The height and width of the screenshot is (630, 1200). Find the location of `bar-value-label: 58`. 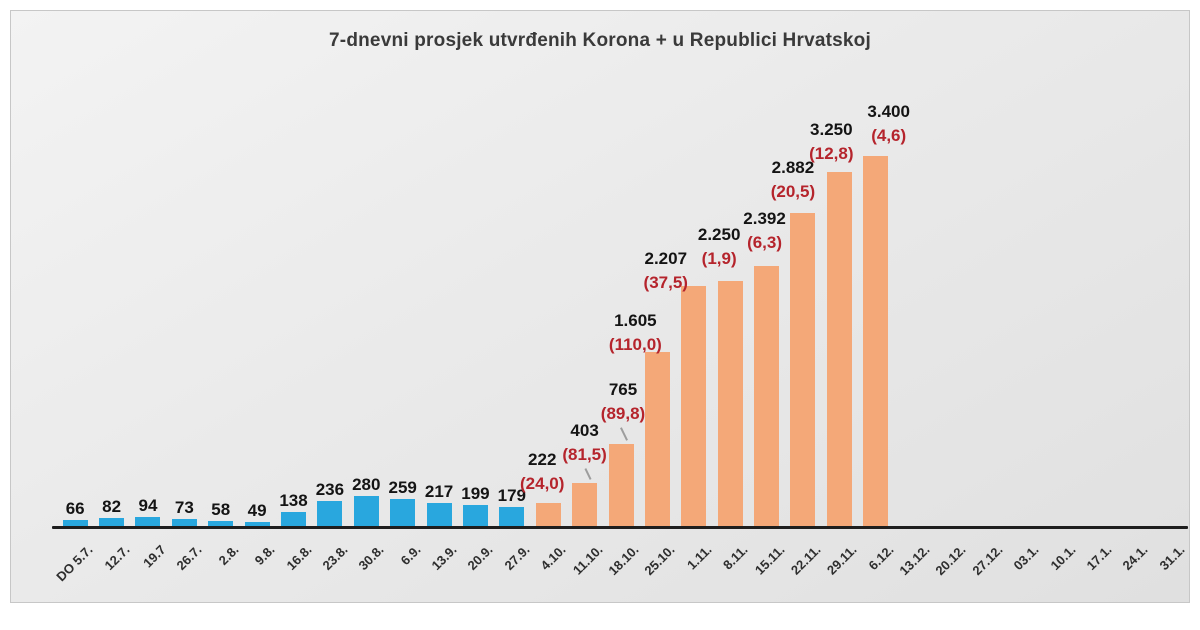

bar-value-label: 58 is located at coordinates (221, 509).